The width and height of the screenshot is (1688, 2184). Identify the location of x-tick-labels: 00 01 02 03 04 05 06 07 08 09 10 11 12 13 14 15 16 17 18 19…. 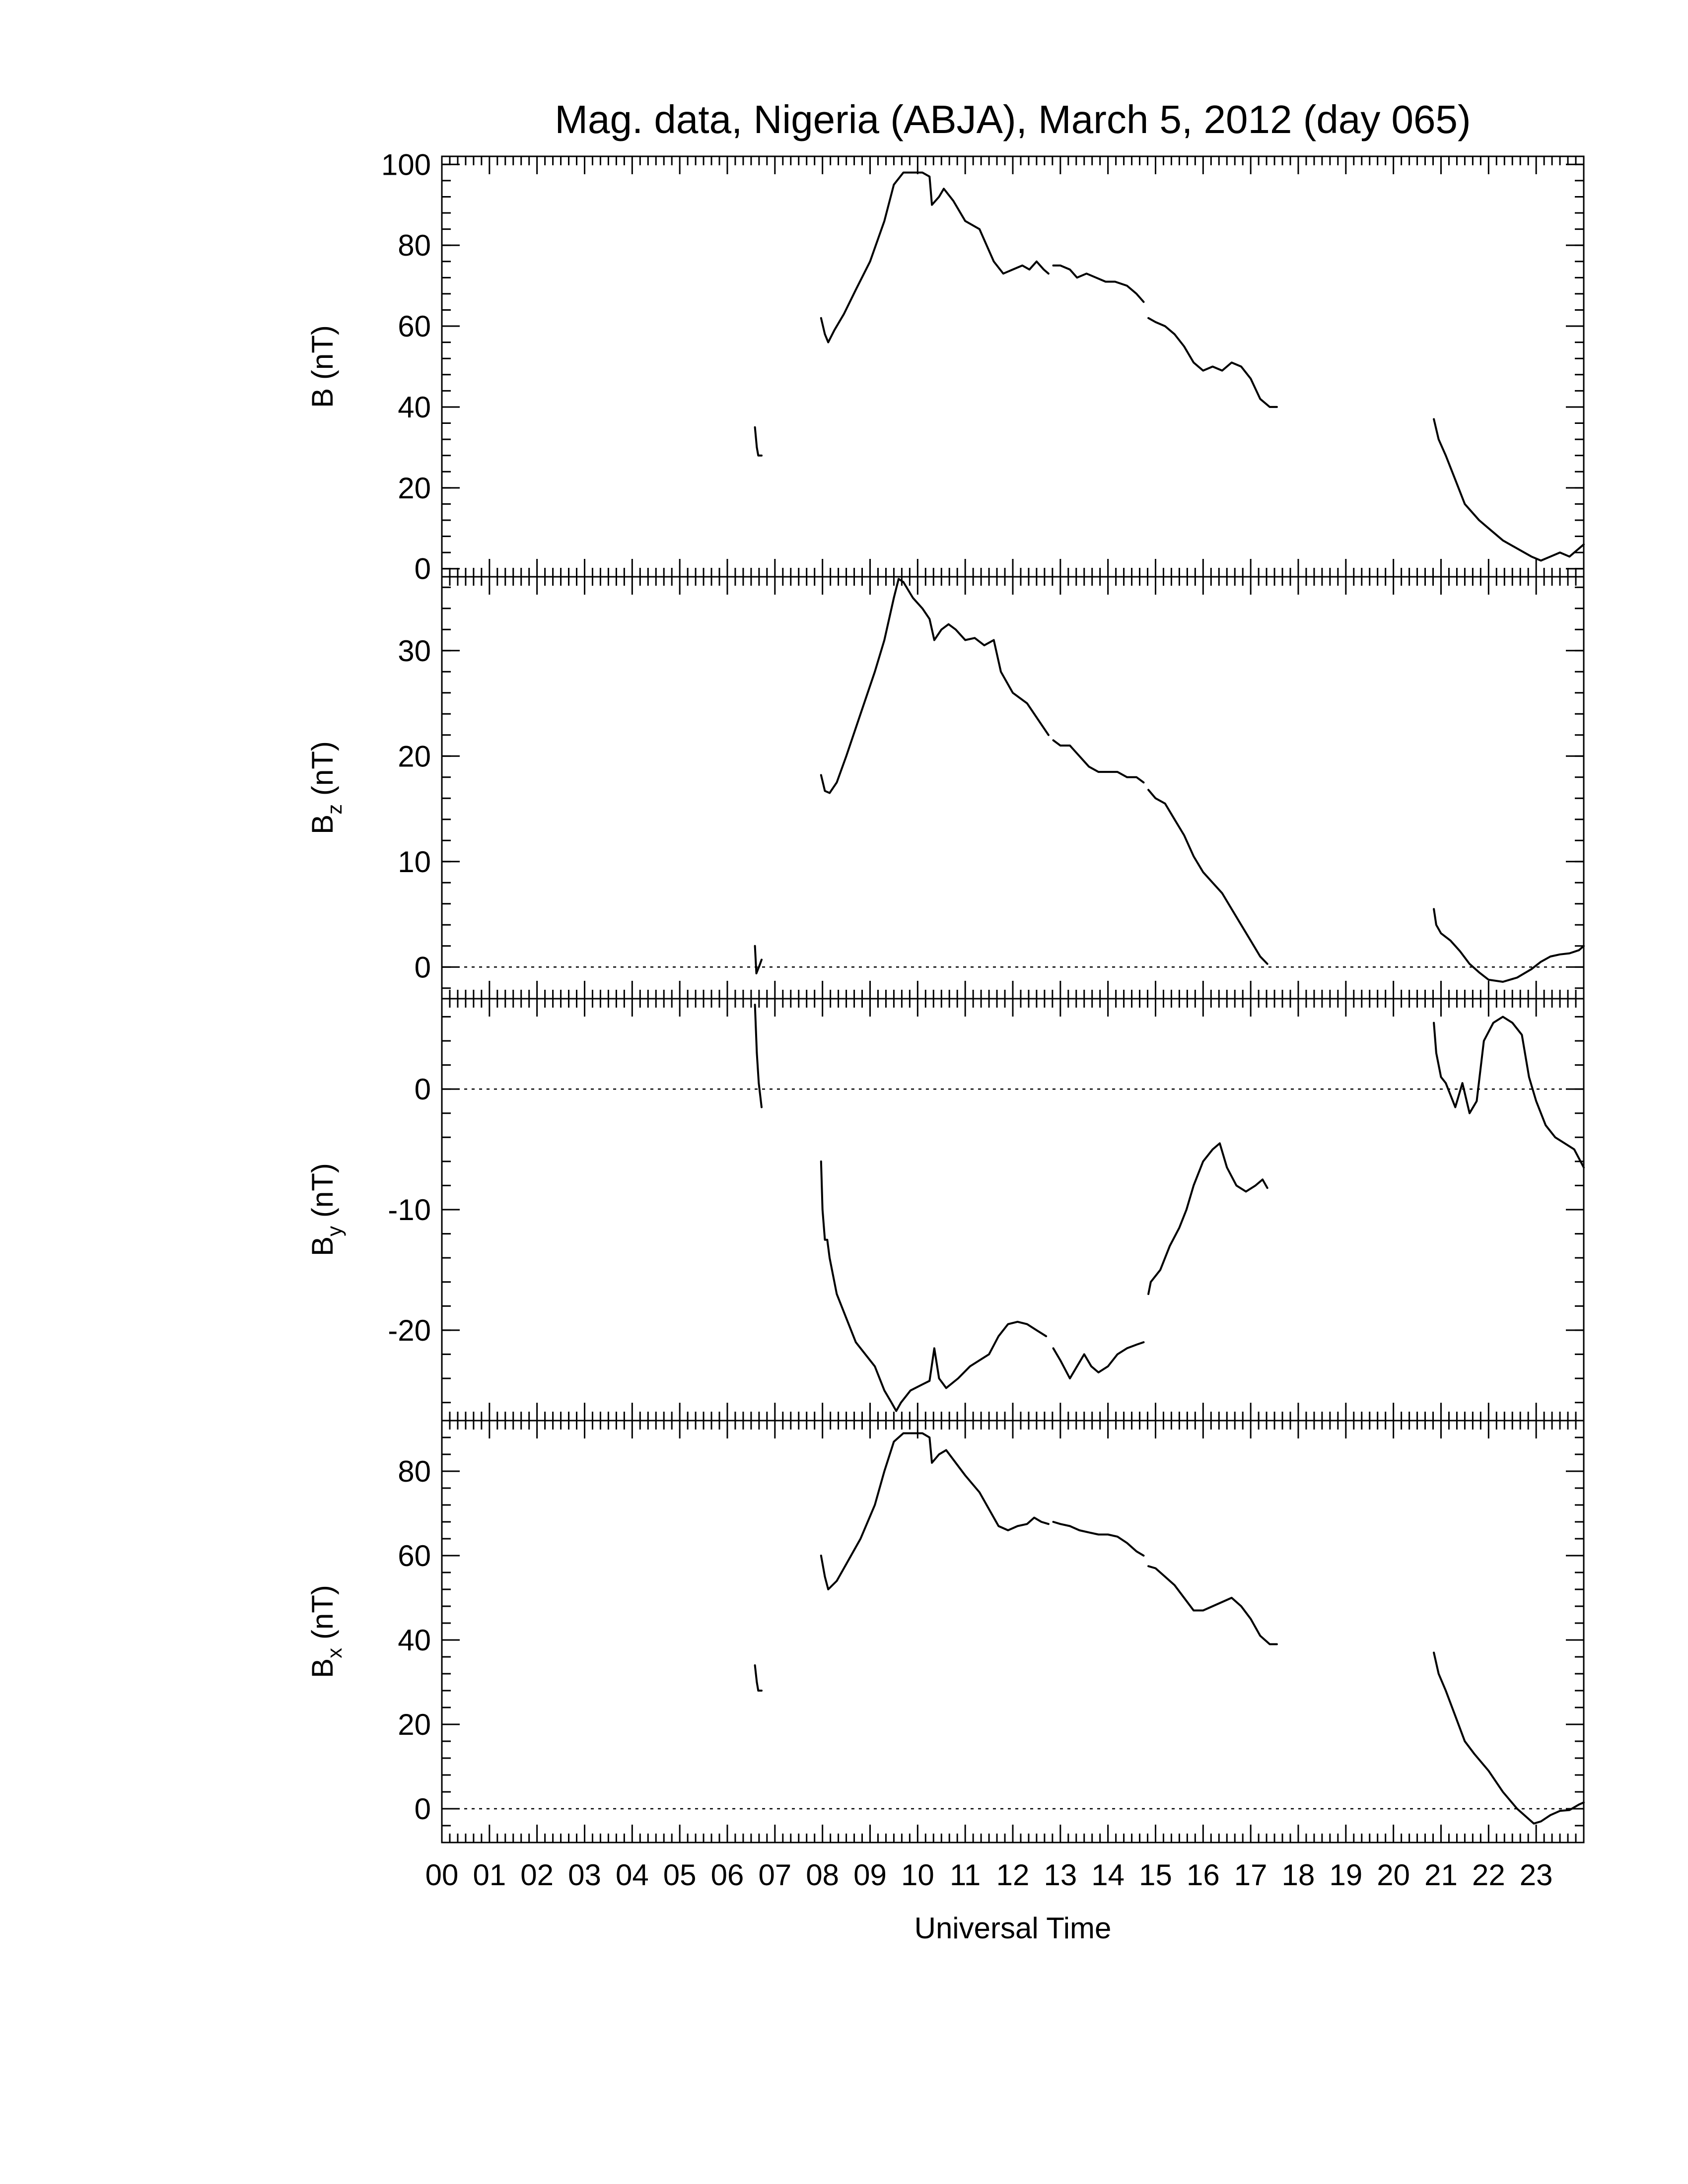
(989, 1875).